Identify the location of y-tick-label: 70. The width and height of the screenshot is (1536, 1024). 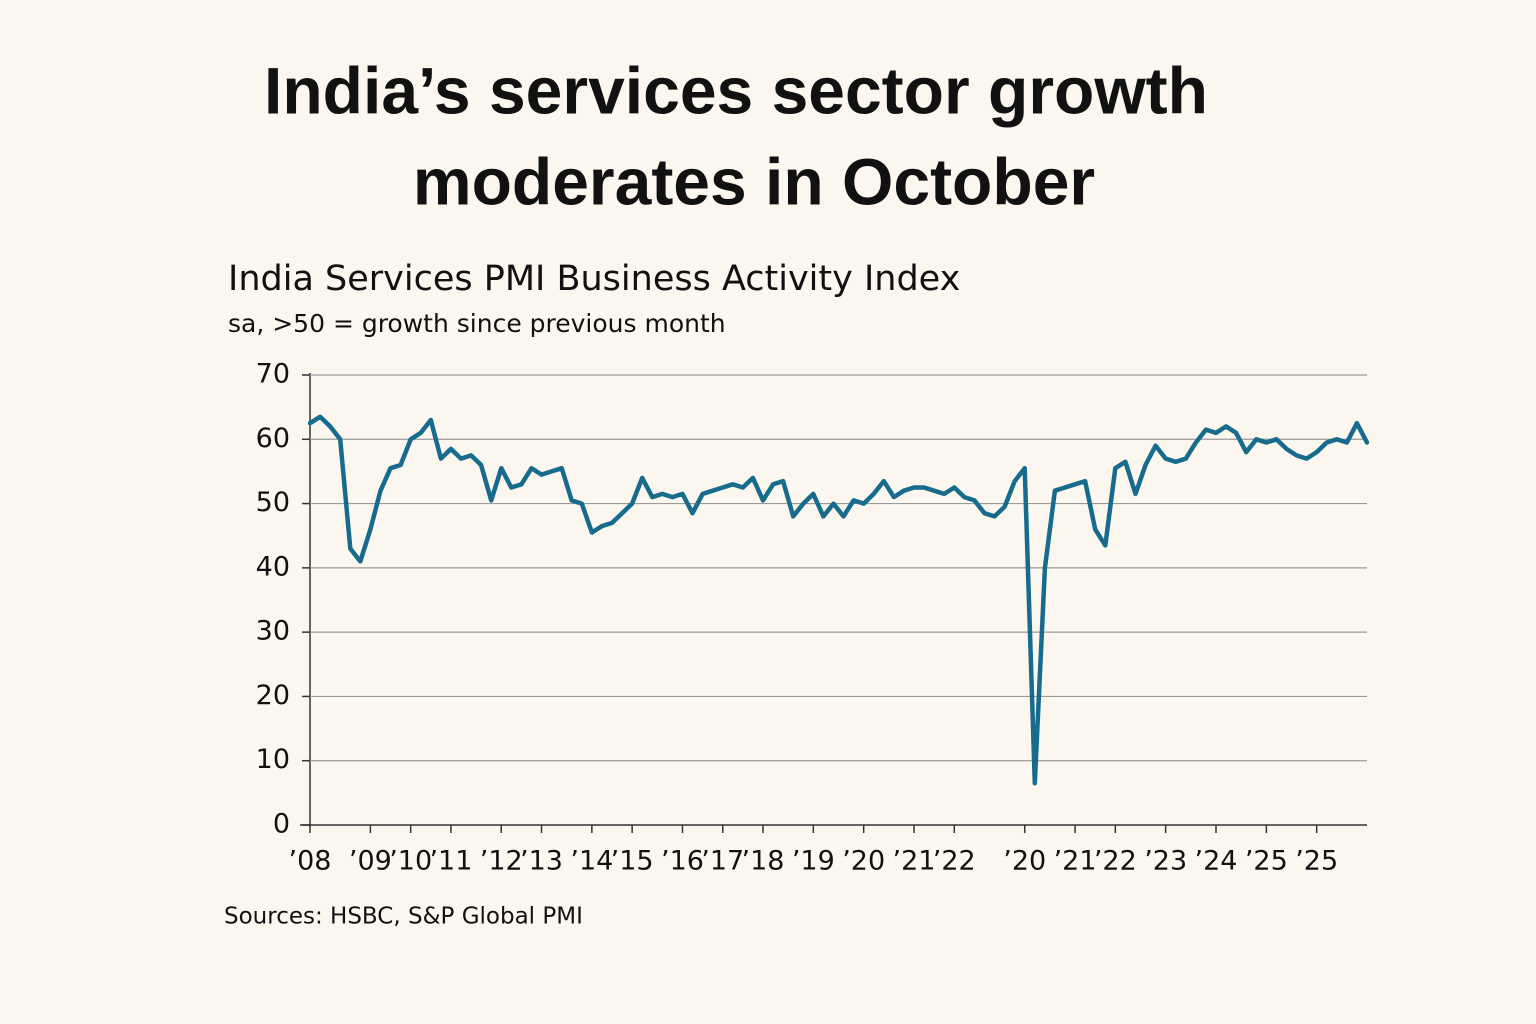
(273, 374).